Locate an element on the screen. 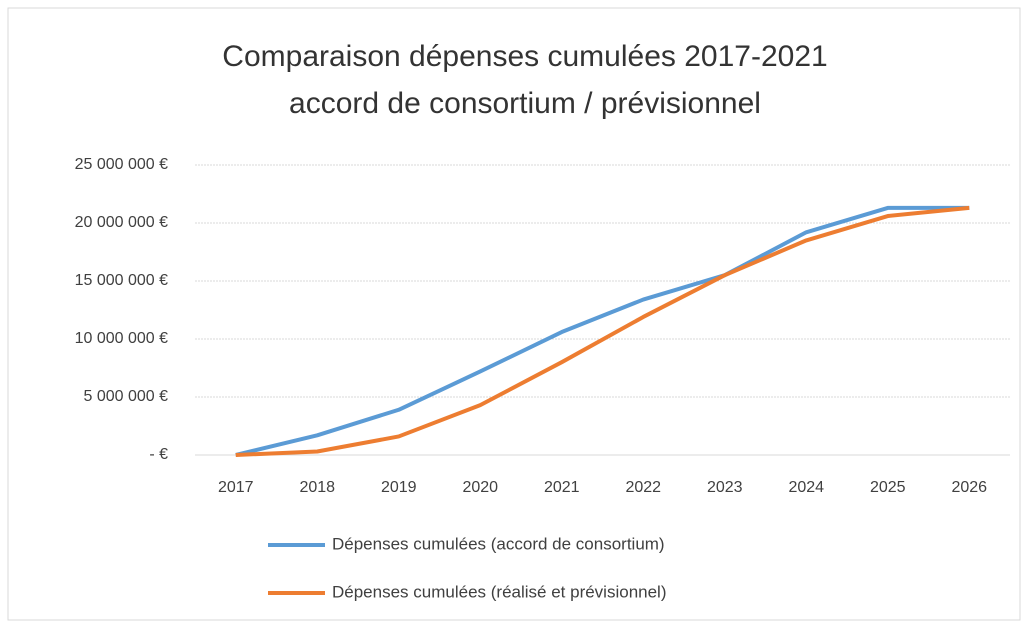  x-tick-label: 2021 is located at coordinates (562, 487).